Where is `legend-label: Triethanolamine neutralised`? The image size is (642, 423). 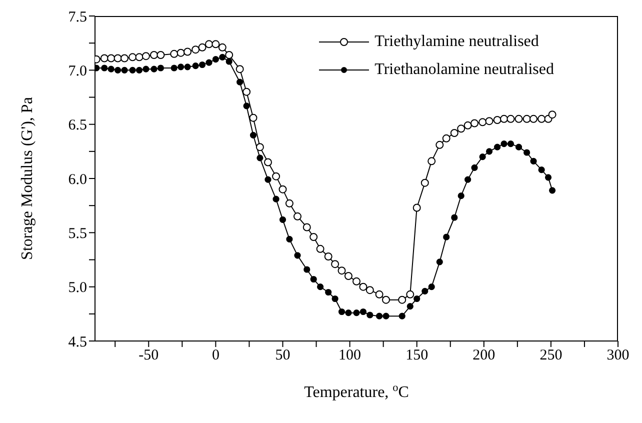 legend-label: Triethanolamine neutralised is located at coordinates (464, 70).